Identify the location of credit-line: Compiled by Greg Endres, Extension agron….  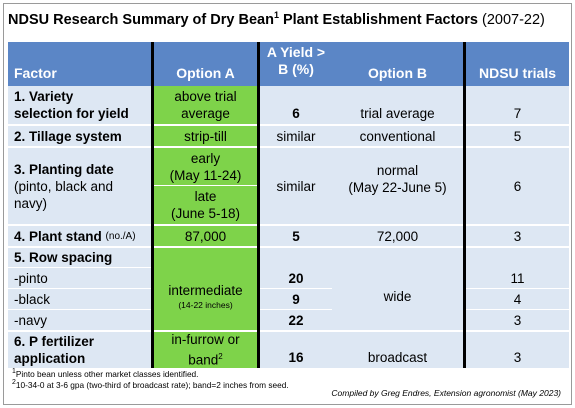
(446, 393).